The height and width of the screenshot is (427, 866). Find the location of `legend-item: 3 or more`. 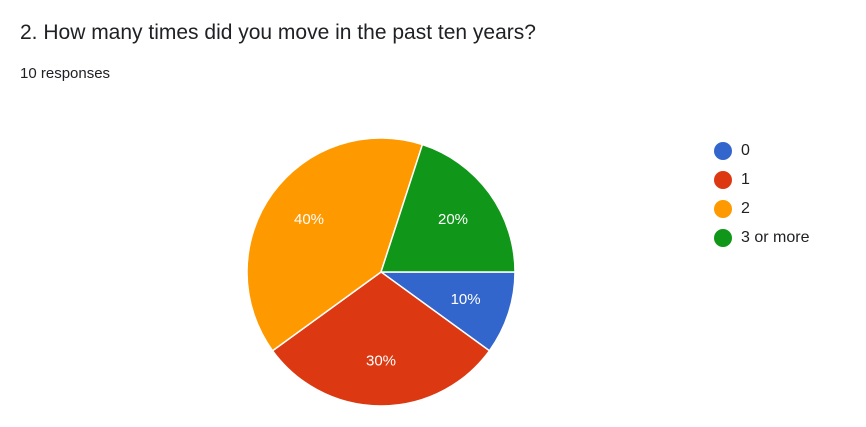

legend-item: 3 or more is located at coordinates (761, 237).